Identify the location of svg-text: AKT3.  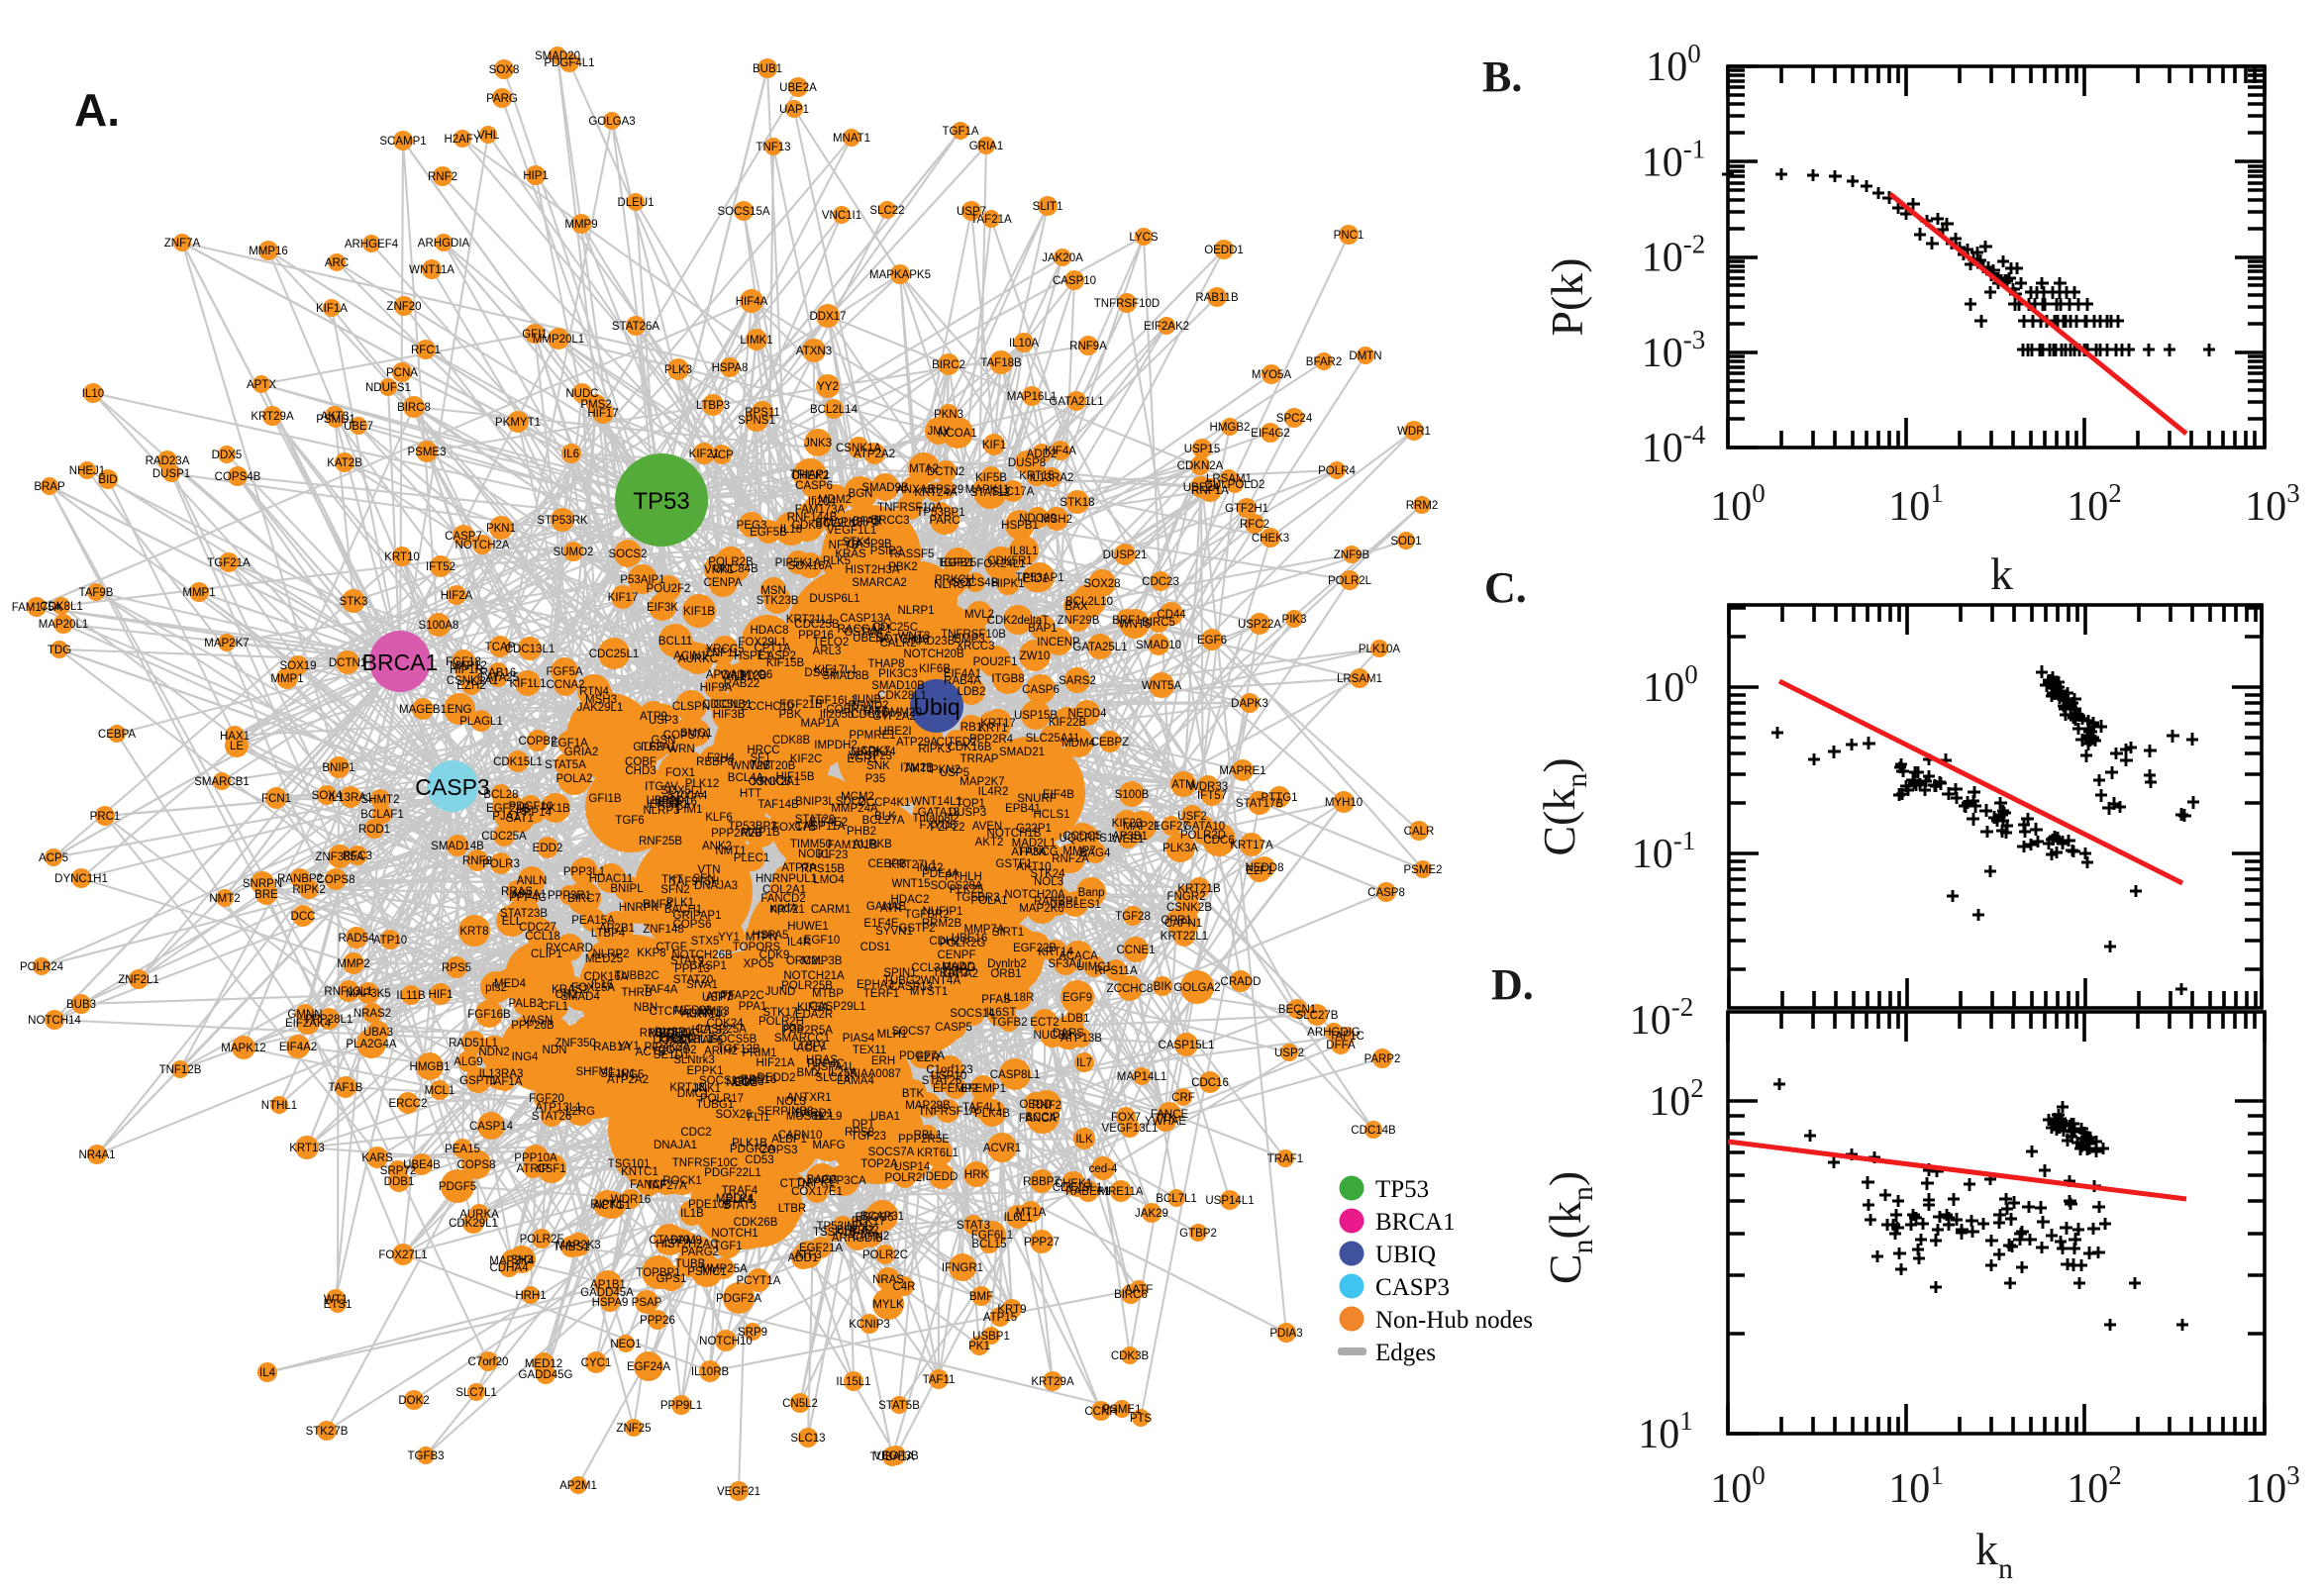
(335, 417).